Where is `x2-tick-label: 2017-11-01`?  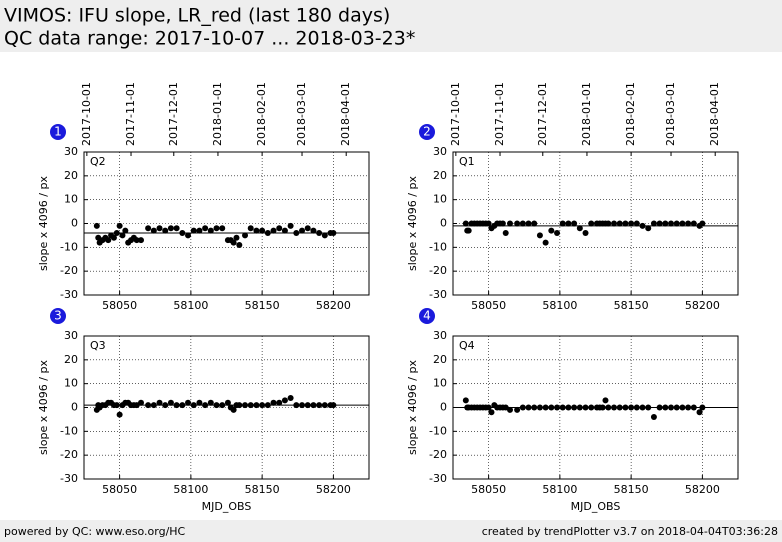 x2-tick-label: 2017-11-01 is located at coordinates (499, 114).